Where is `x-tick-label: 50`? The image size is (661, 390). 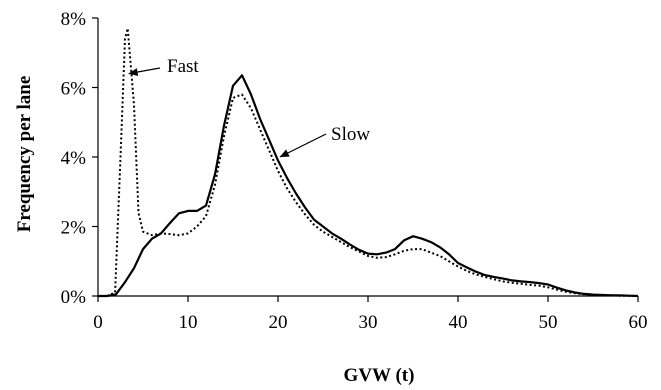
x-tick-label: 50 is located at coordinates (548, 322).